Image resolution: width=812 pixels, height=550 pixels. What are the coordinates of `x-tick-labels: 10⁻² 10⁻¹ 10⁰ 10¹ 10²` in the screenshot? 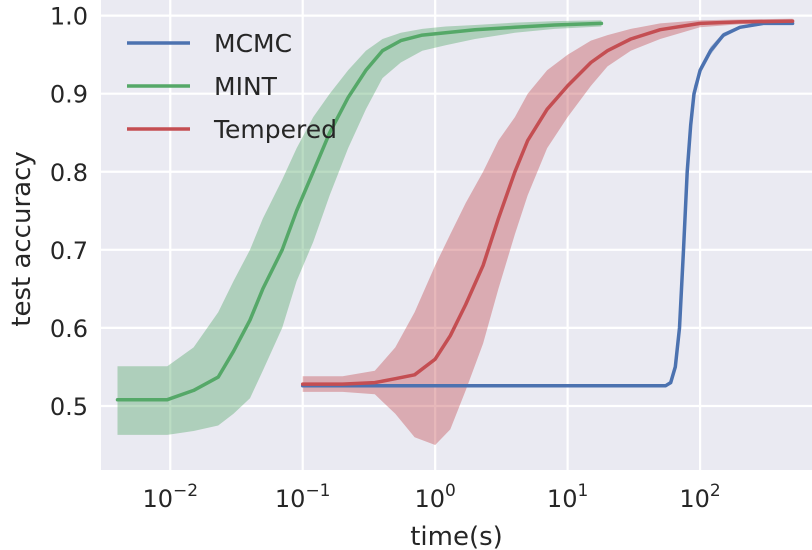 It's located at (431, 497).